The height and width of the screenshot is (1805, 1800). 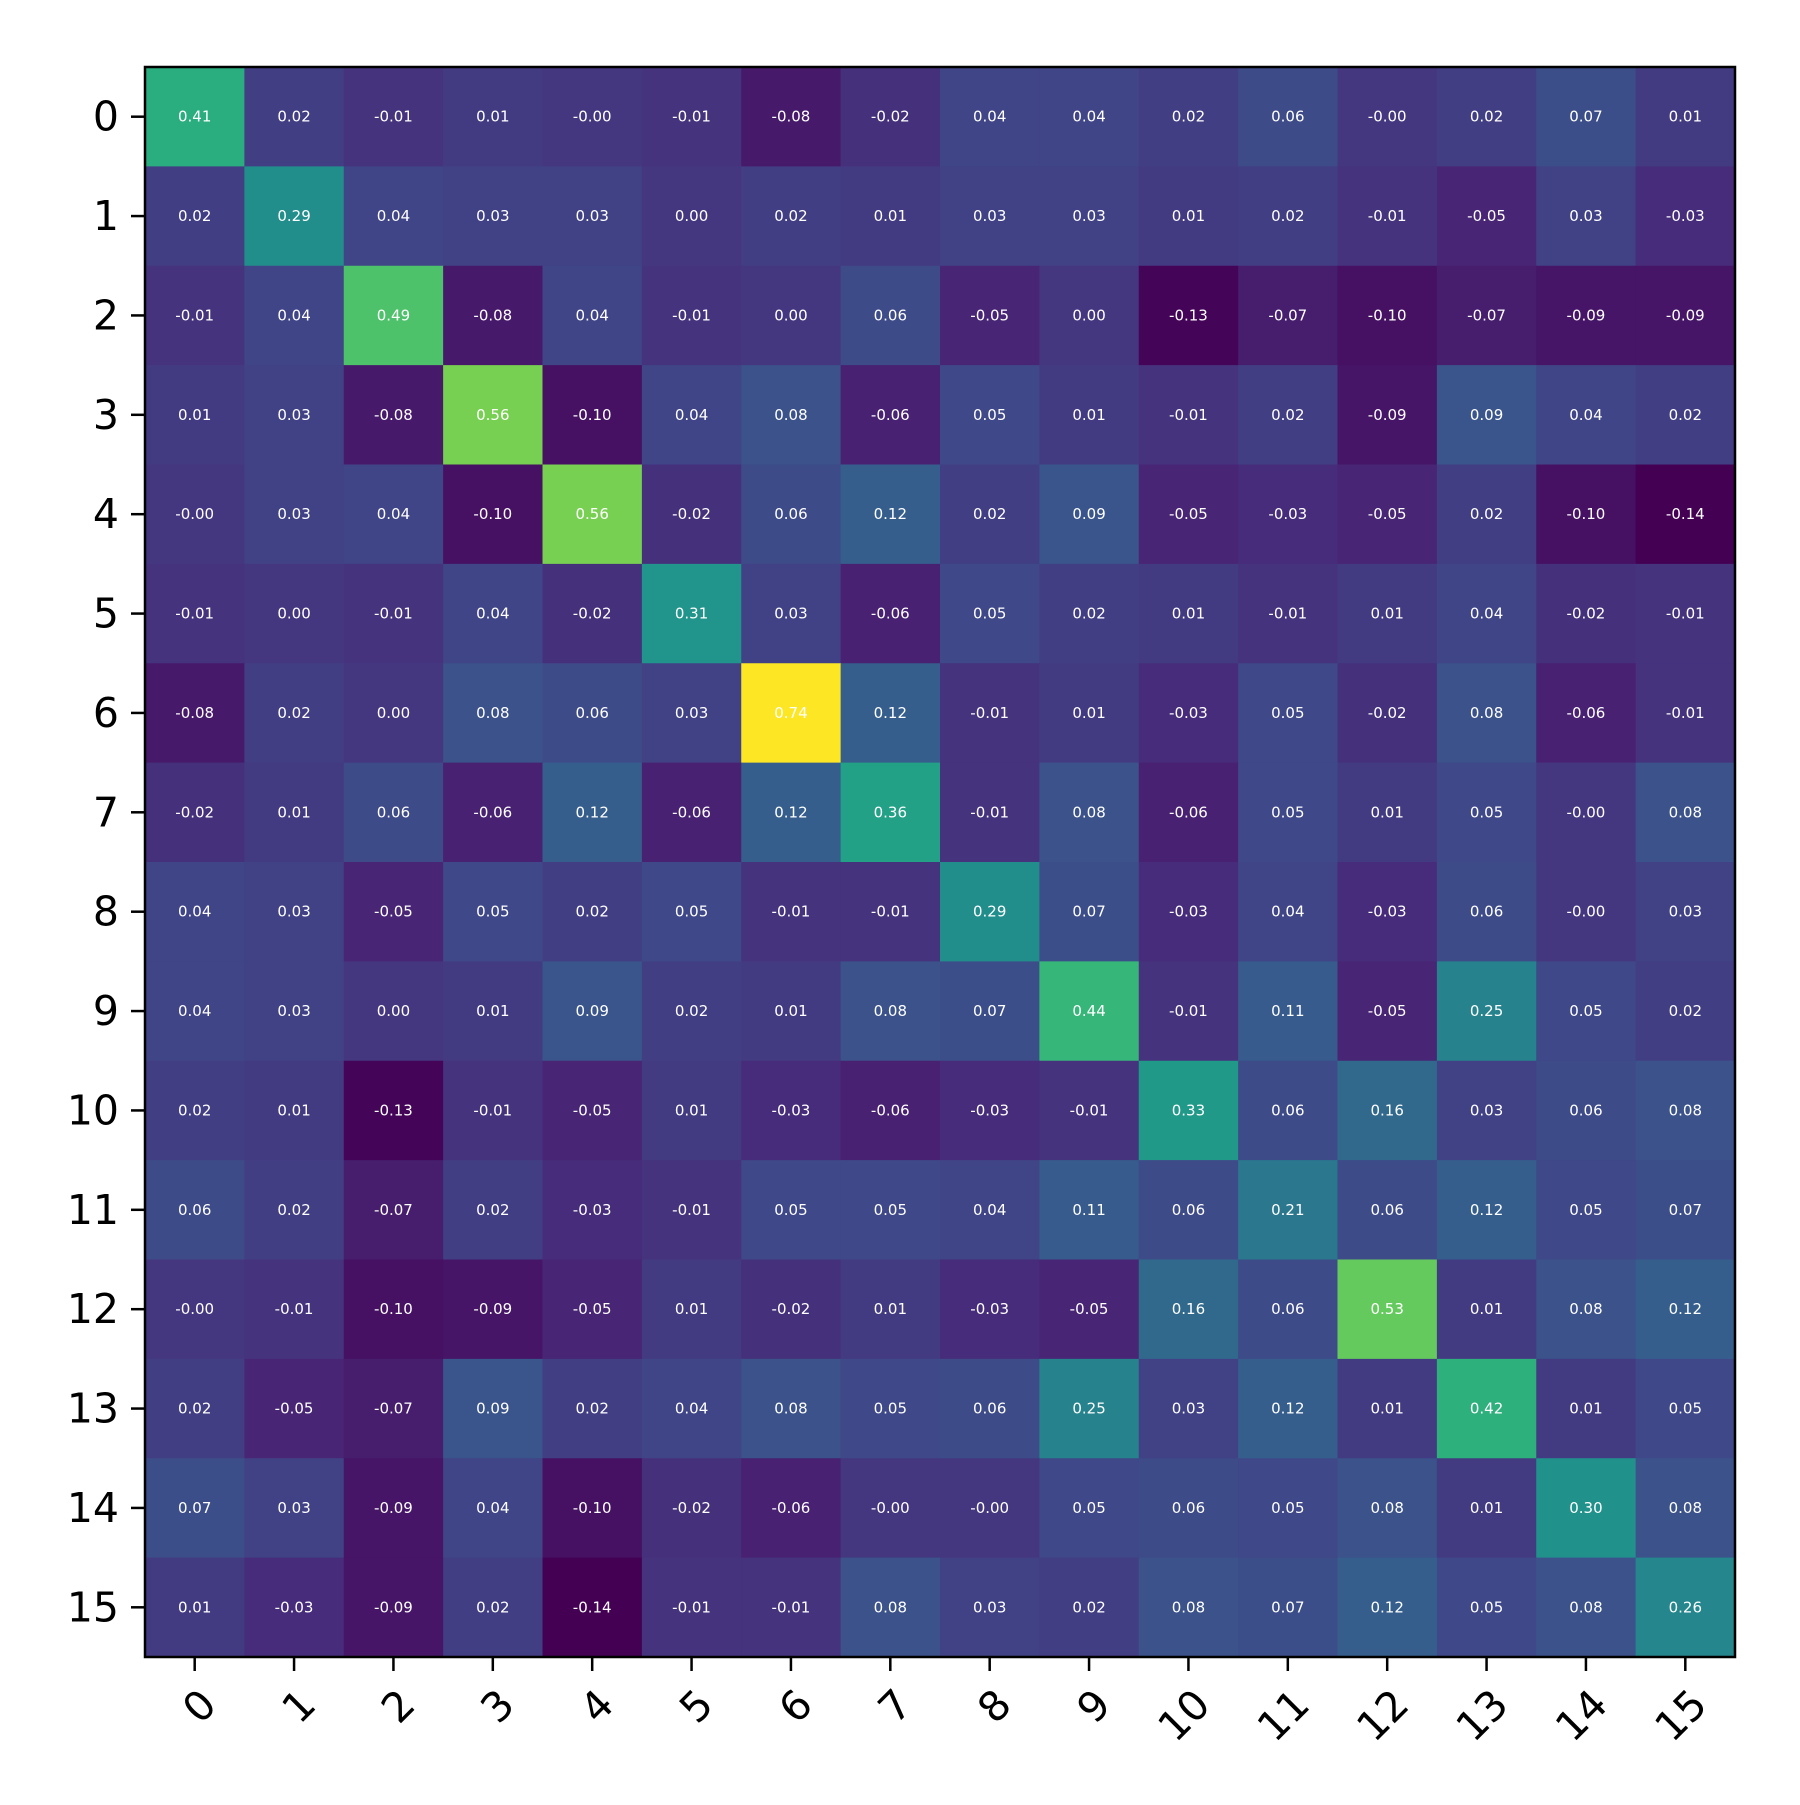 What do you see at coordinates (194, 1508) in the screenshot?
I see `cell-label-r14-c0: 0.07` at bounding box center [194, 1508].